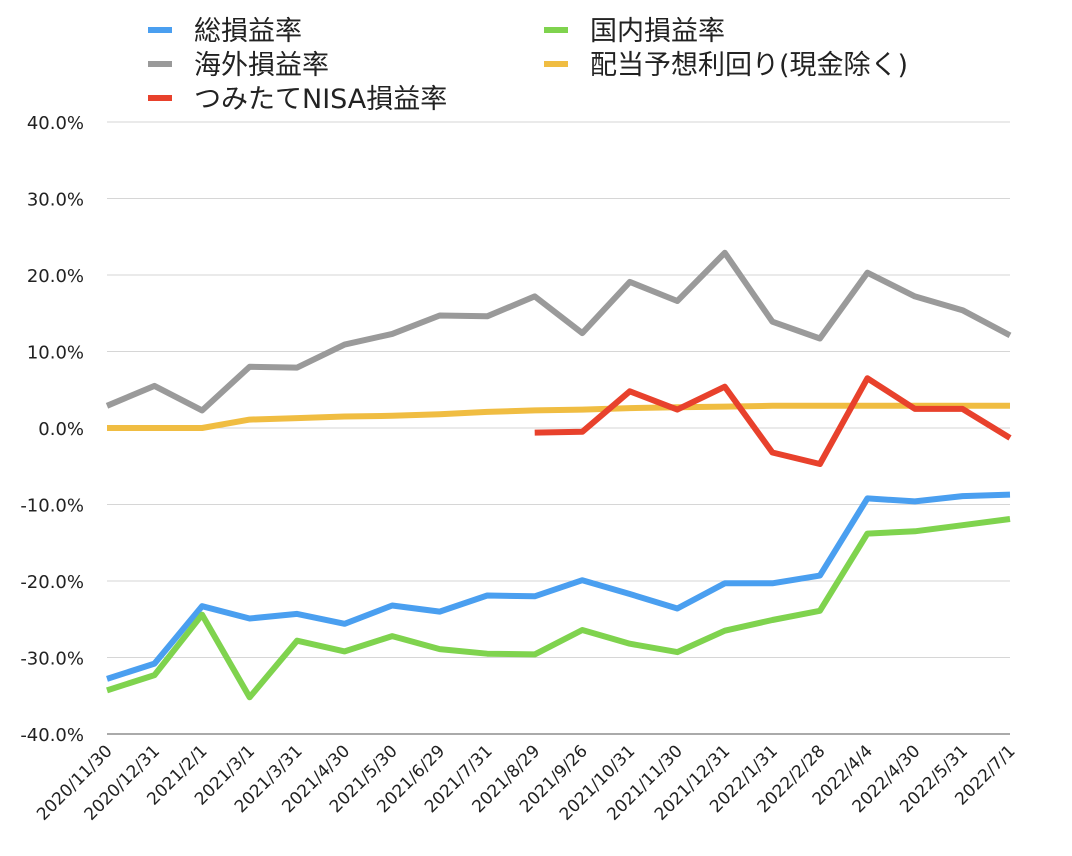 This screenshot has width=1072, height=856. What do you see at coordinates (52, 659) in the screenshot?
I see `y-tick-label: -30.0%` at bounding box center [52, 659].